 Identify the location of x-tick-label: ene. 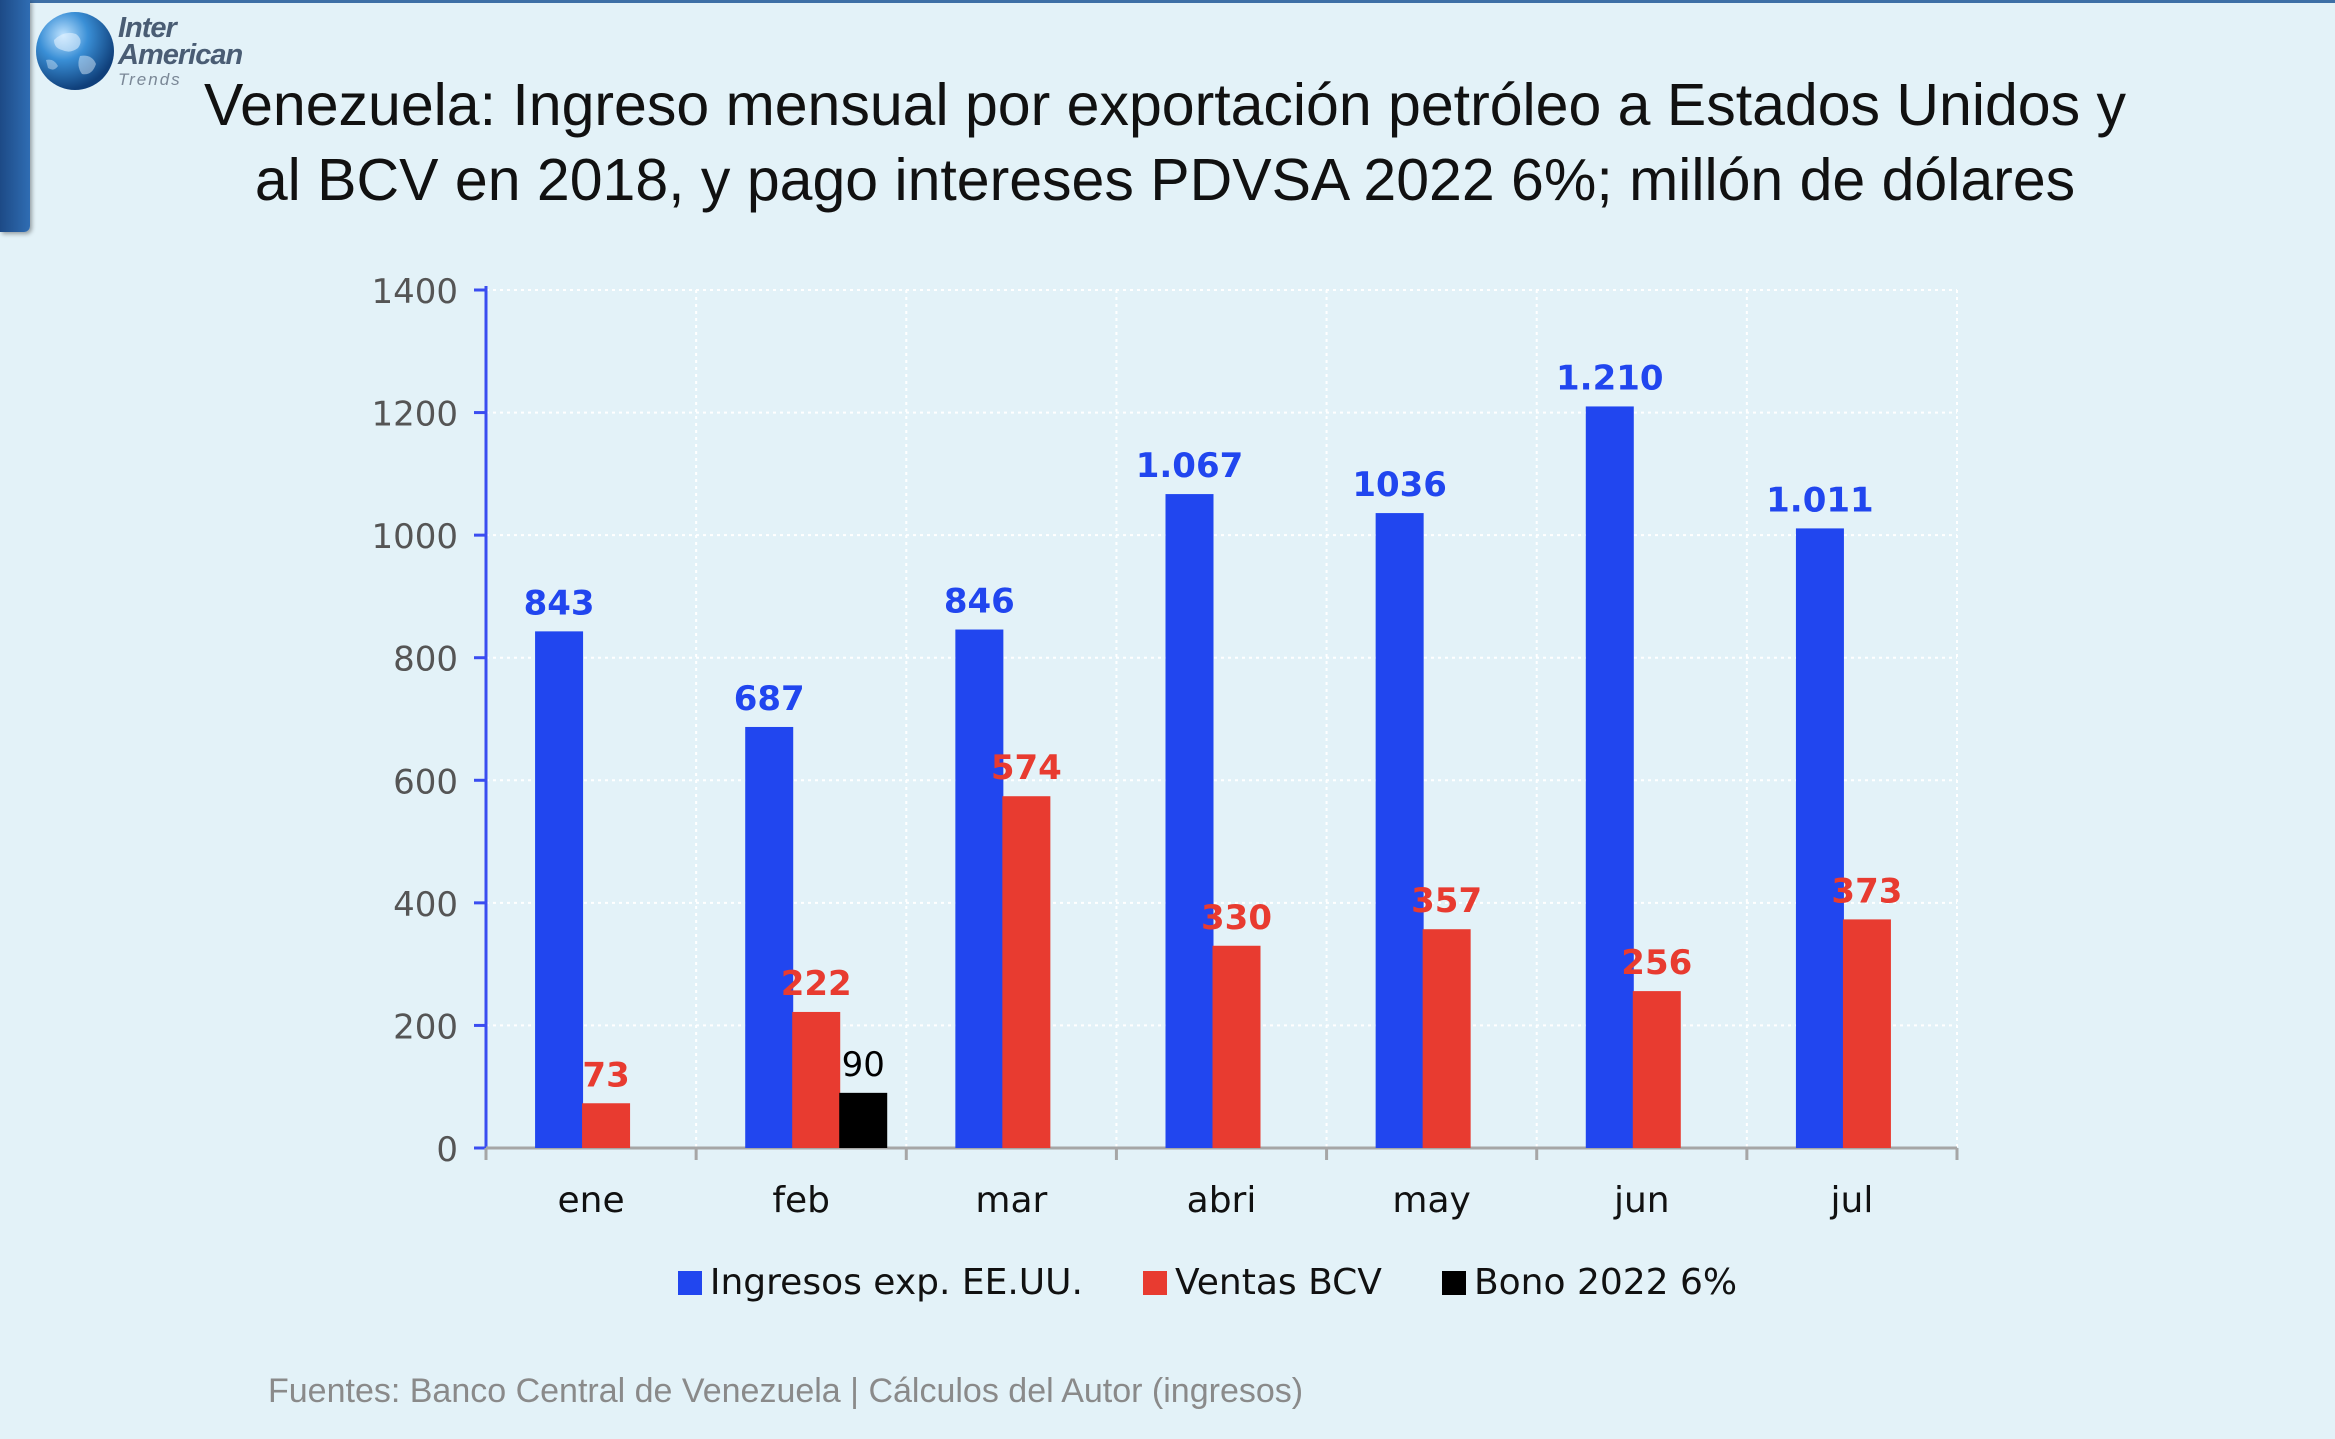
(591, 1200).